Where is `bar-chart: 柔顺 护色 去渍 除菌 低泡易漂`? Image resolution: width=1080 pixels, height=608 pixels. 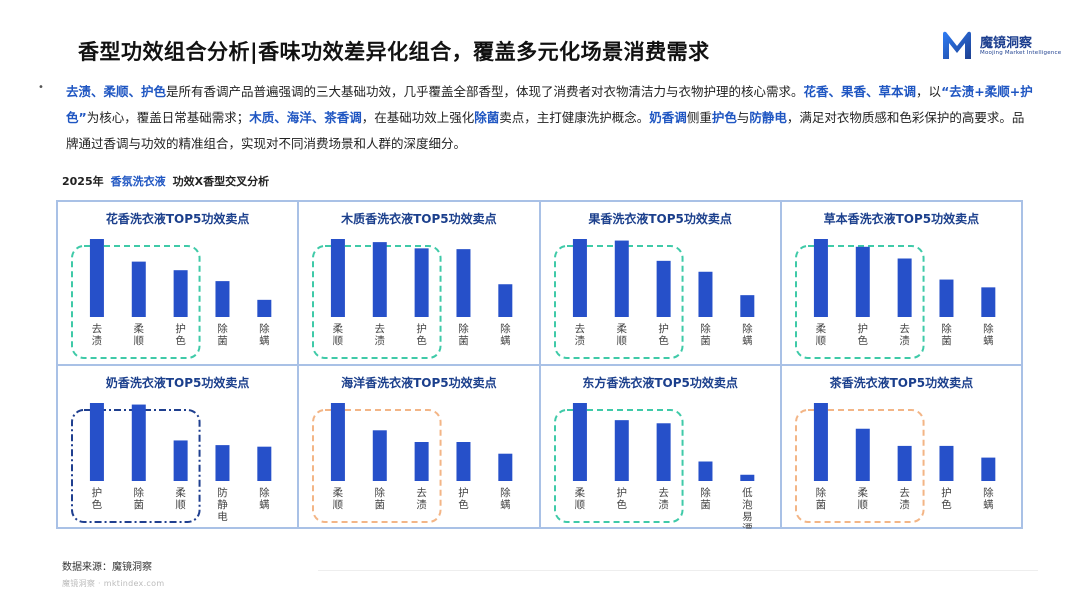
bar-chart: 柔顺 护色 去渍 除菌 低泡易漂 is located at coordinates (653, 466).